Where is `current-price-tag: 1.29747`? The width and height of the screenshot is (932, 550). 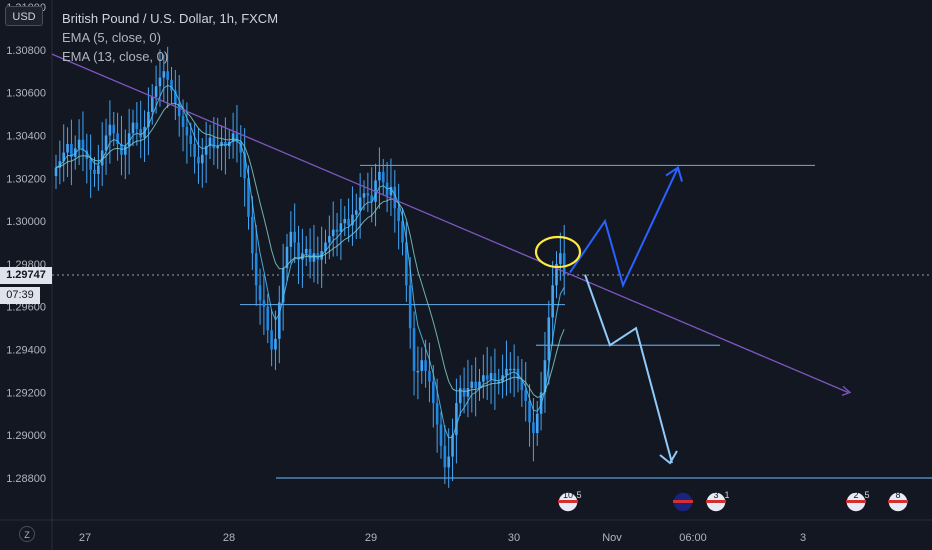
current-price-tag: 1.29747 is located at coordinates (26, 275).